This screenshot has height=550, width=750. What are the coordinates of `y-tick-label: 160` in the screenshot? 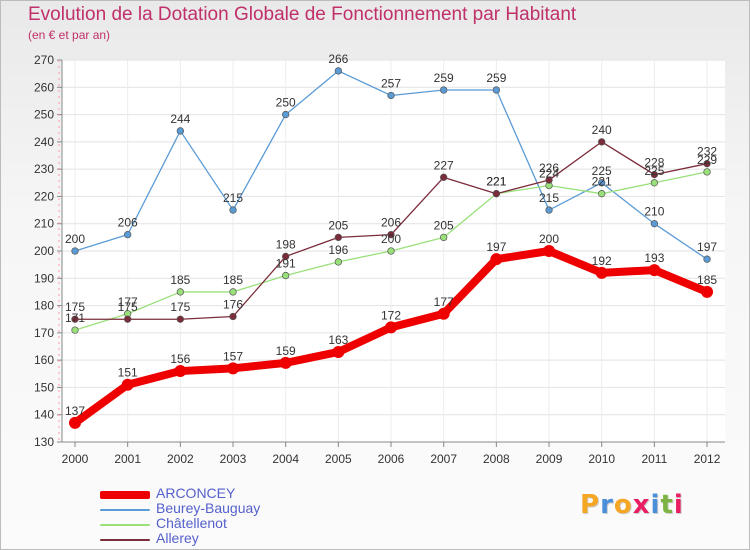 It's located at (44, 360).